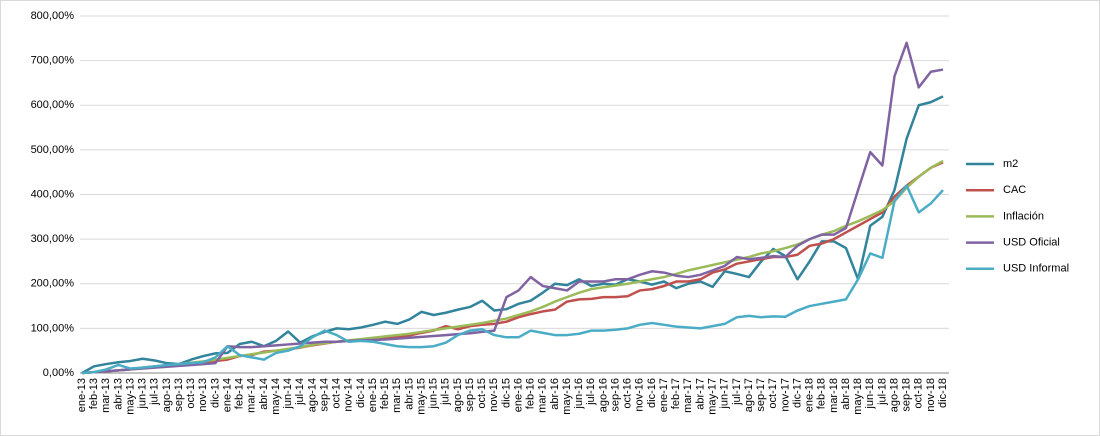 Image resolution: width=1100 pixels, height=436 pixels. I want to click on x-tick-label: mar-13, so click(106, 395).